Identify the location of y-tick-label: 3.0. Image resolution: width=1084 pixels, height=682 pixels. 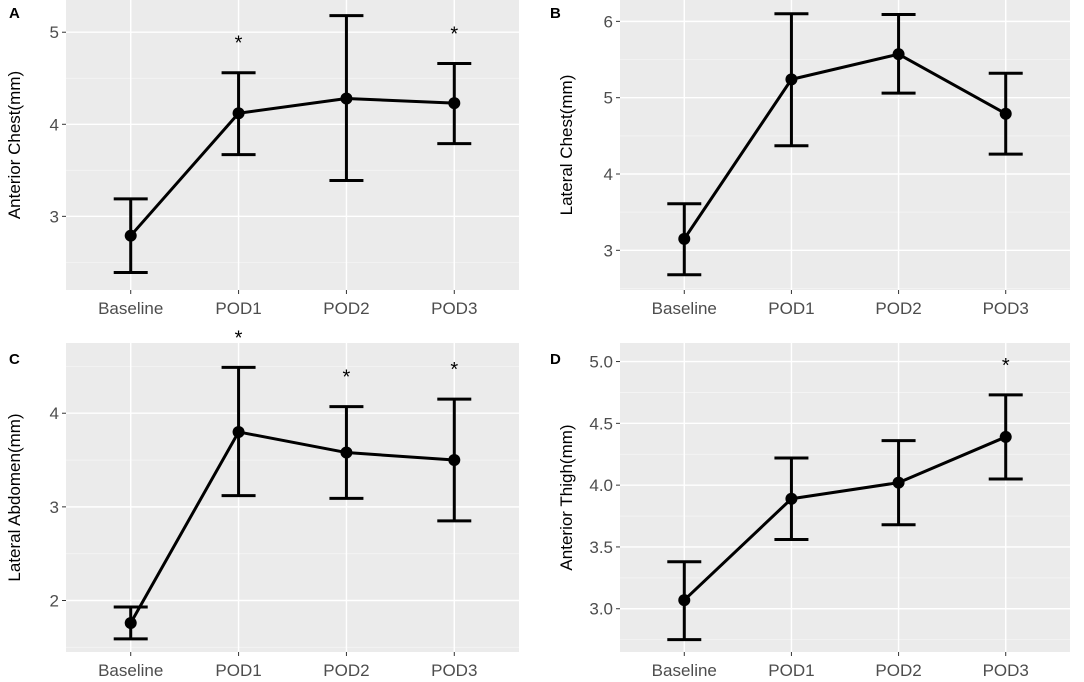
(601, 609).